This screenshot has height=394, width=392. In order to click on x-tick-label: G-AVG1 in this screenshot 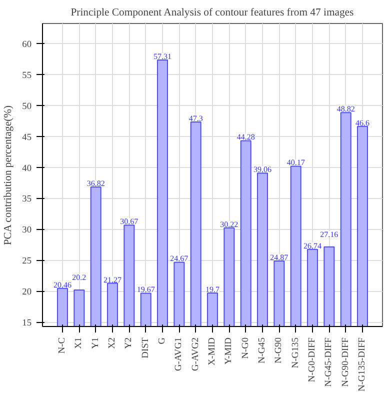, I will do `click(179, 354)`.